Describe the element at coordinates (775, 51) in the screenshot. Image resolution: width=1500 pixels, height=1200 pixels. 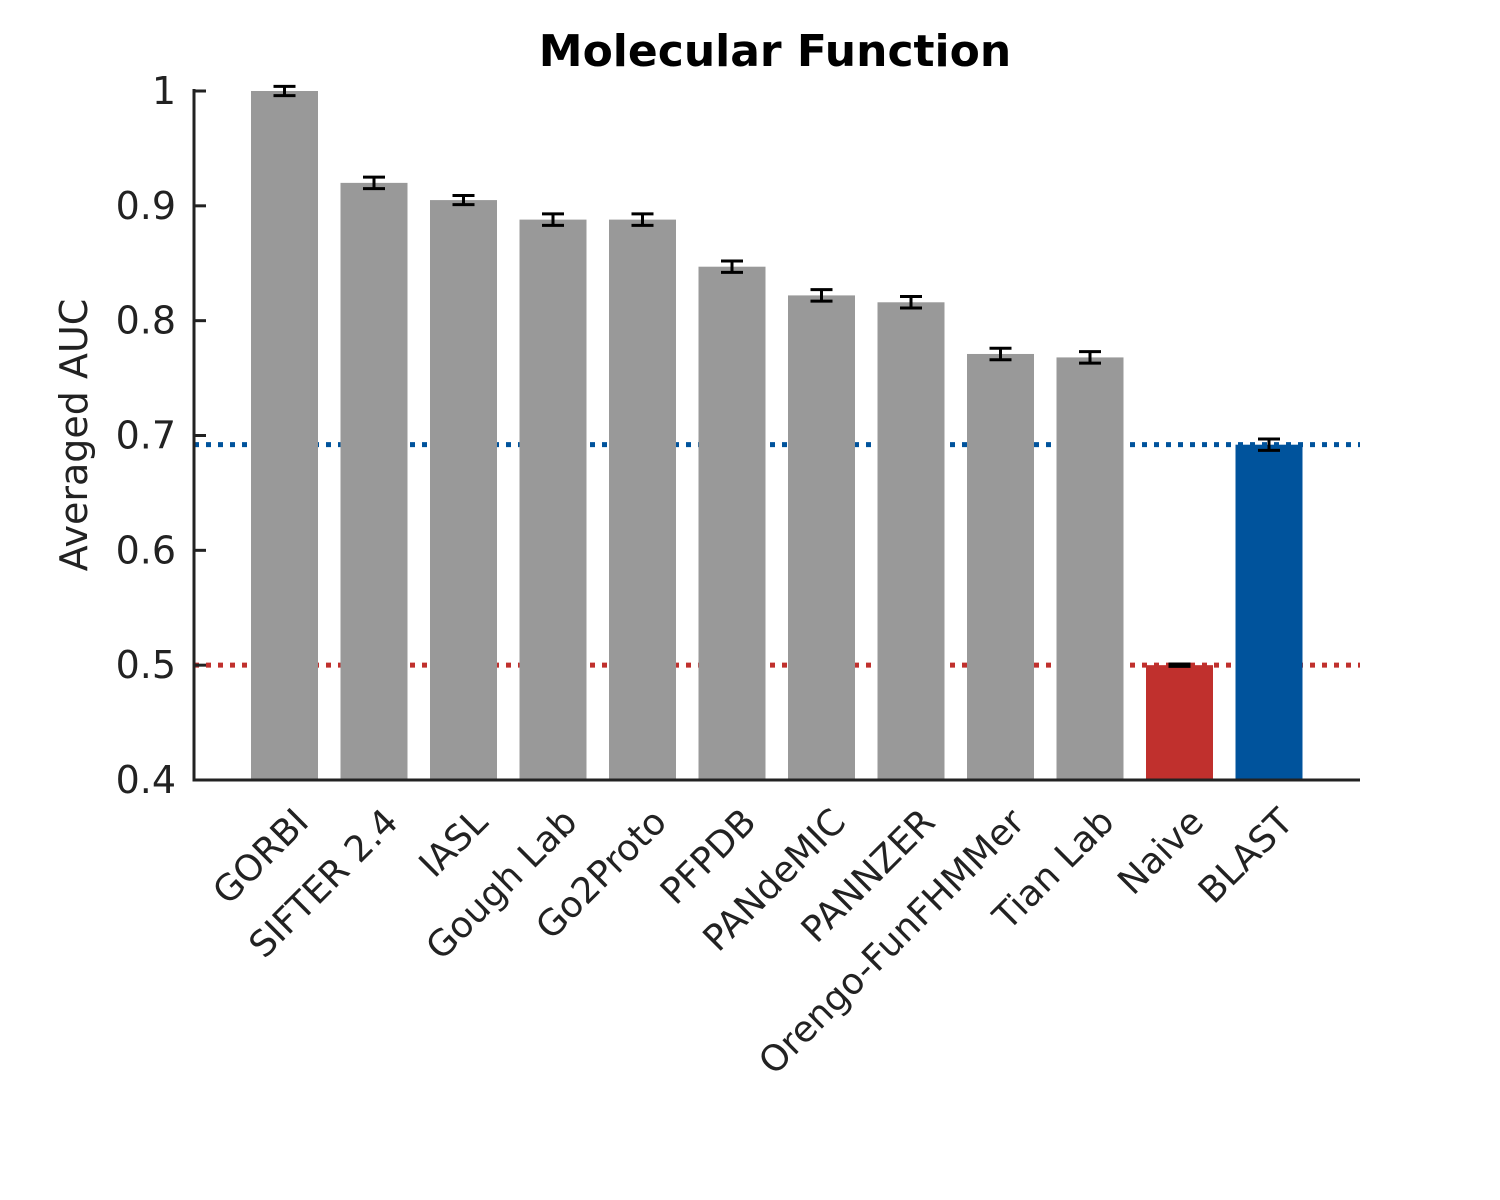
I see `chart-title: Molecular Function` at that location.